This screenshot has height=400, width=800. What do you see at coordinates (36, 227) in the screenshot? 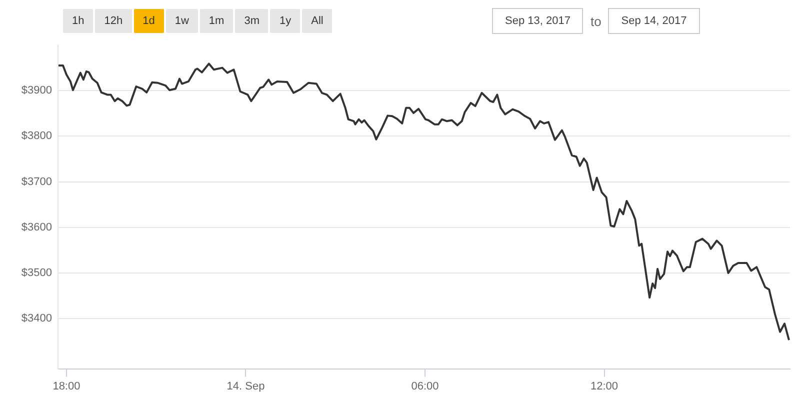
I see `y-tick-label: $3600` at bounding box center [36, 227].